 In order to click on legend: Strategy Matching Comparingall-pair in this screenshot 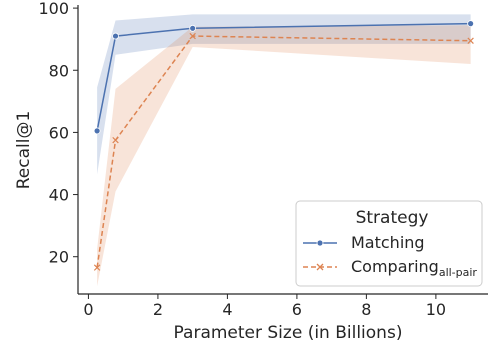, I will do `click(389, 243)`.